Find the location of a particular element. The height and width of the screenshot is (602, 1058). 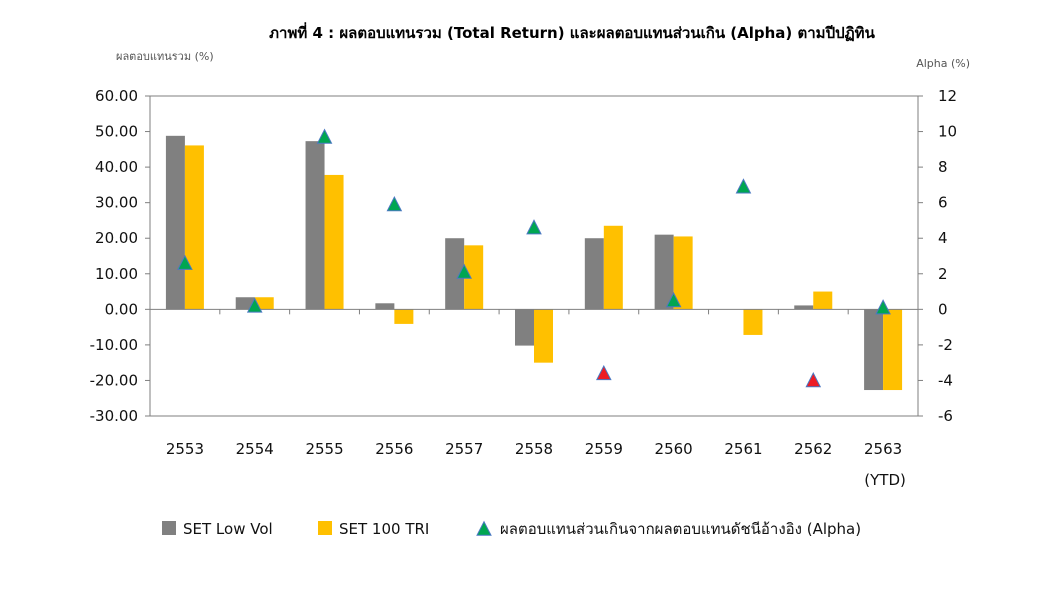

category-label: 2556 is located at coordinates (394, 449).